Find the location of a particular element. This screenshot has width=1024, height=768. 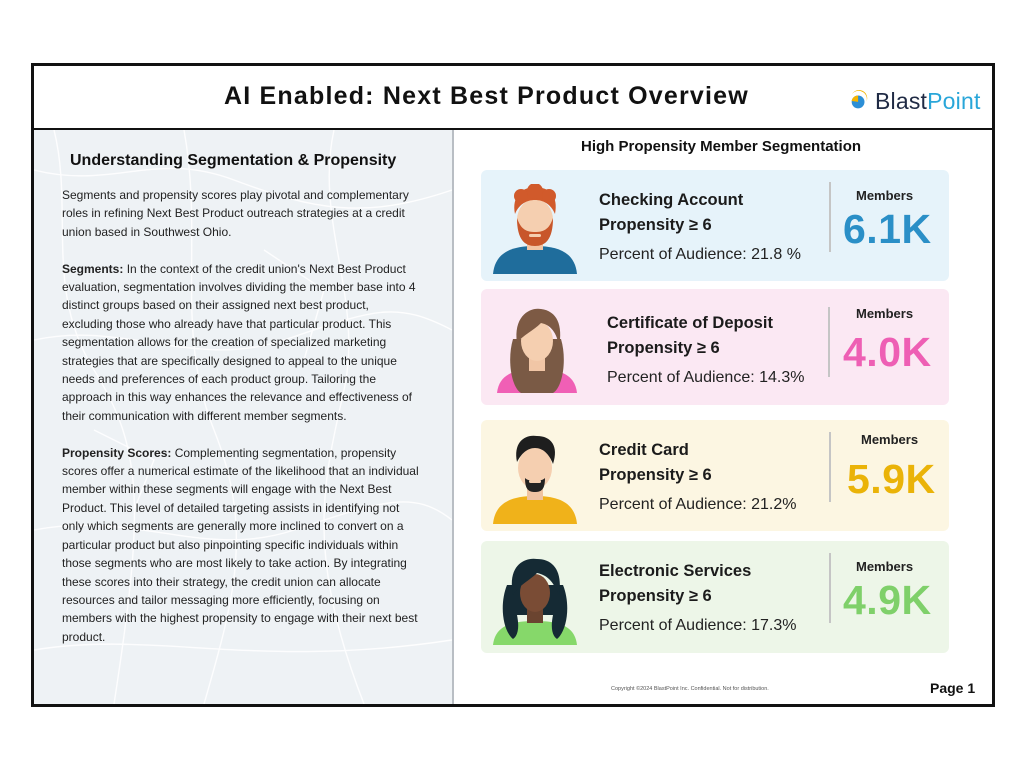

page-title: AI Enabled: Next Best Product Overview is located at coordinates (486, 96).